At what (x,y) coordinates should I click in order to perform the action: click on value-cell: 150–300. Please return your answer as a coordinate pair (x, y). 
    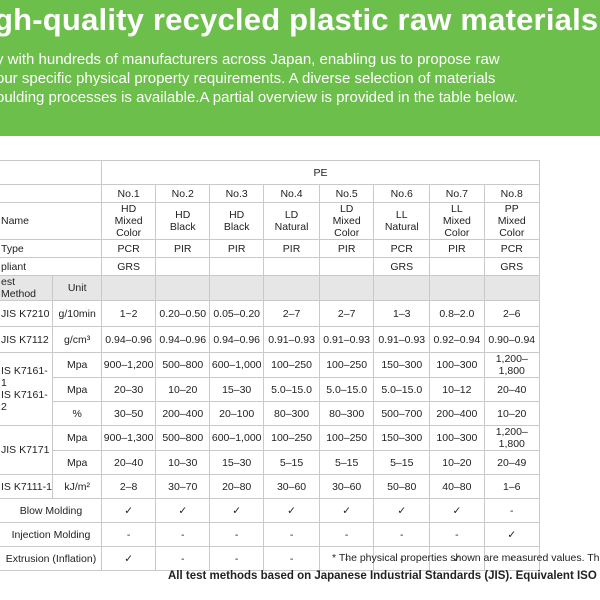
    Looking at the image, I should click on (402, 365).